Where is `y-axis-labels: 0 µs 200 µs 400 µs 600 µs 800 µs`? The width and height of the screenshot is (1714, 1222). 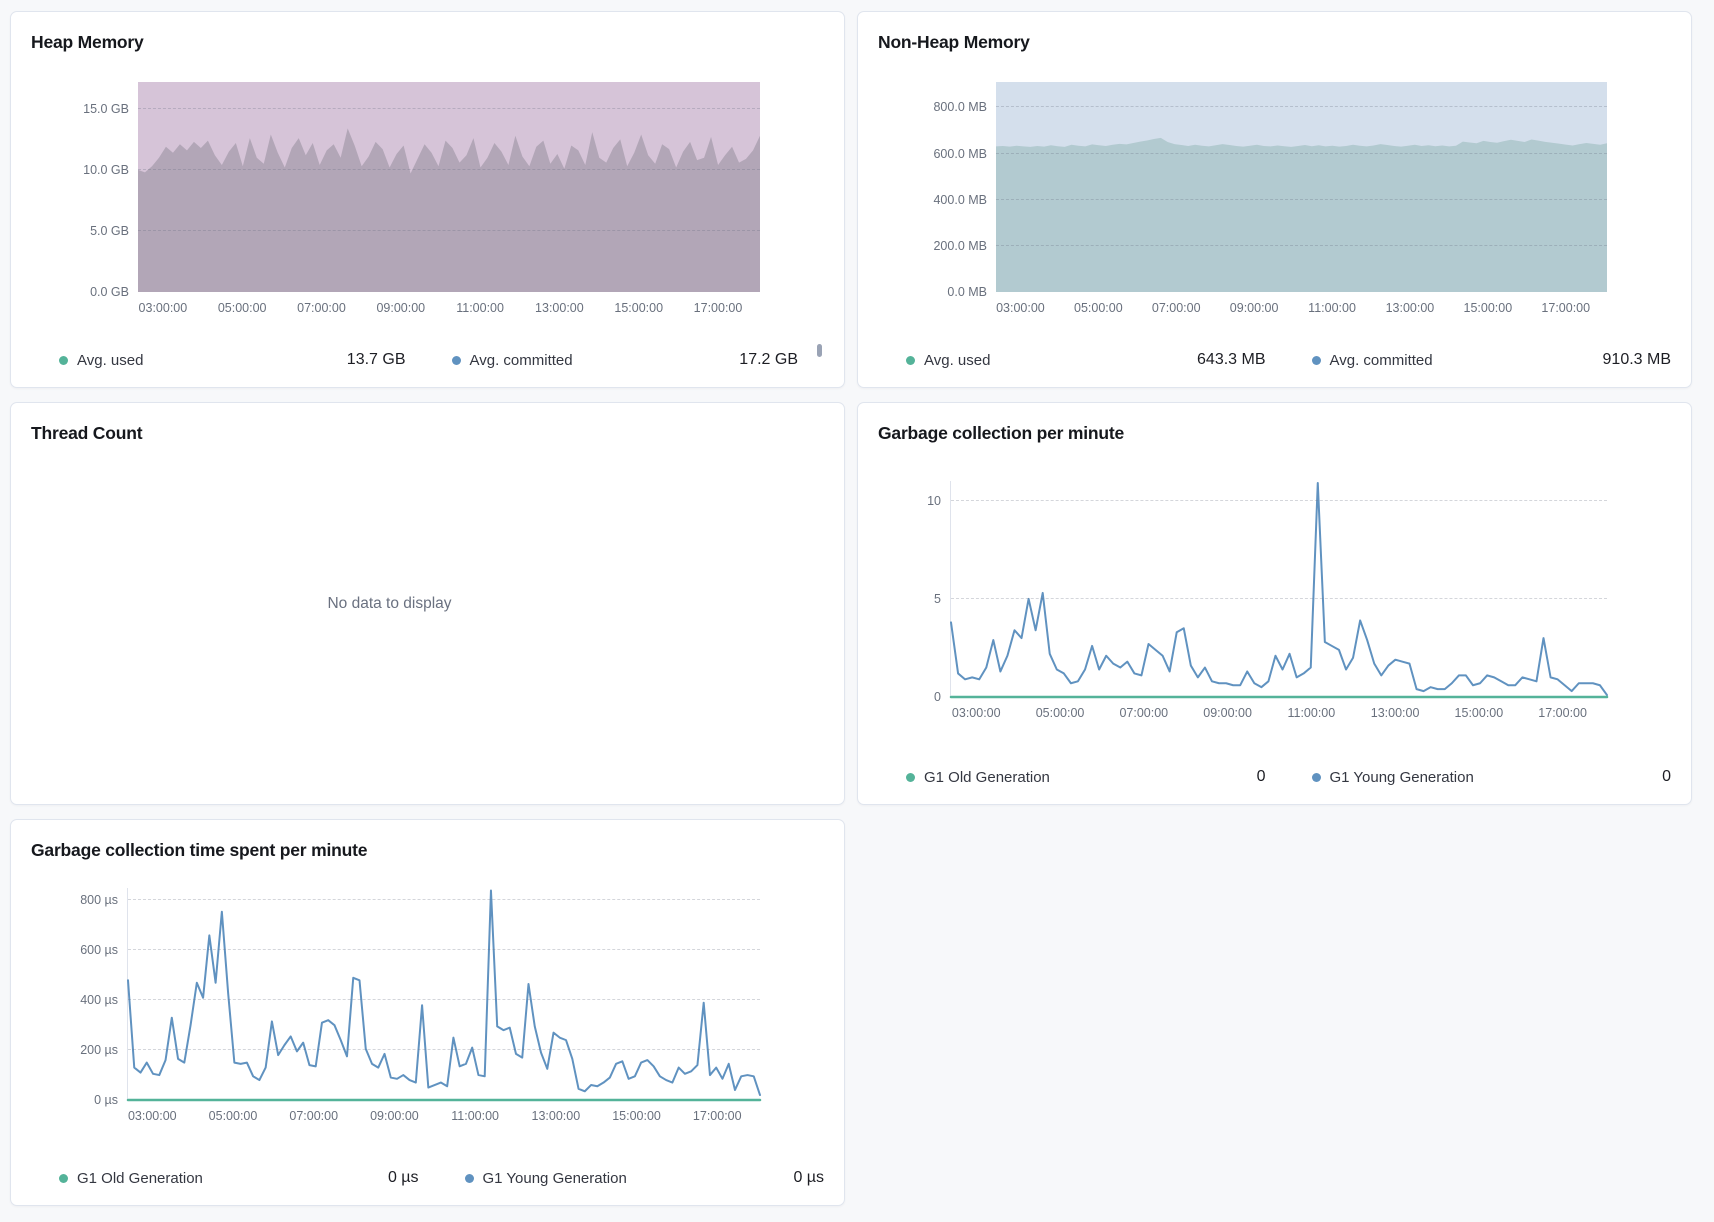
y-axis-labels: 0 µs 200 µs 400 µs 600 µs 800 µs is located at coordinates (79, 997).